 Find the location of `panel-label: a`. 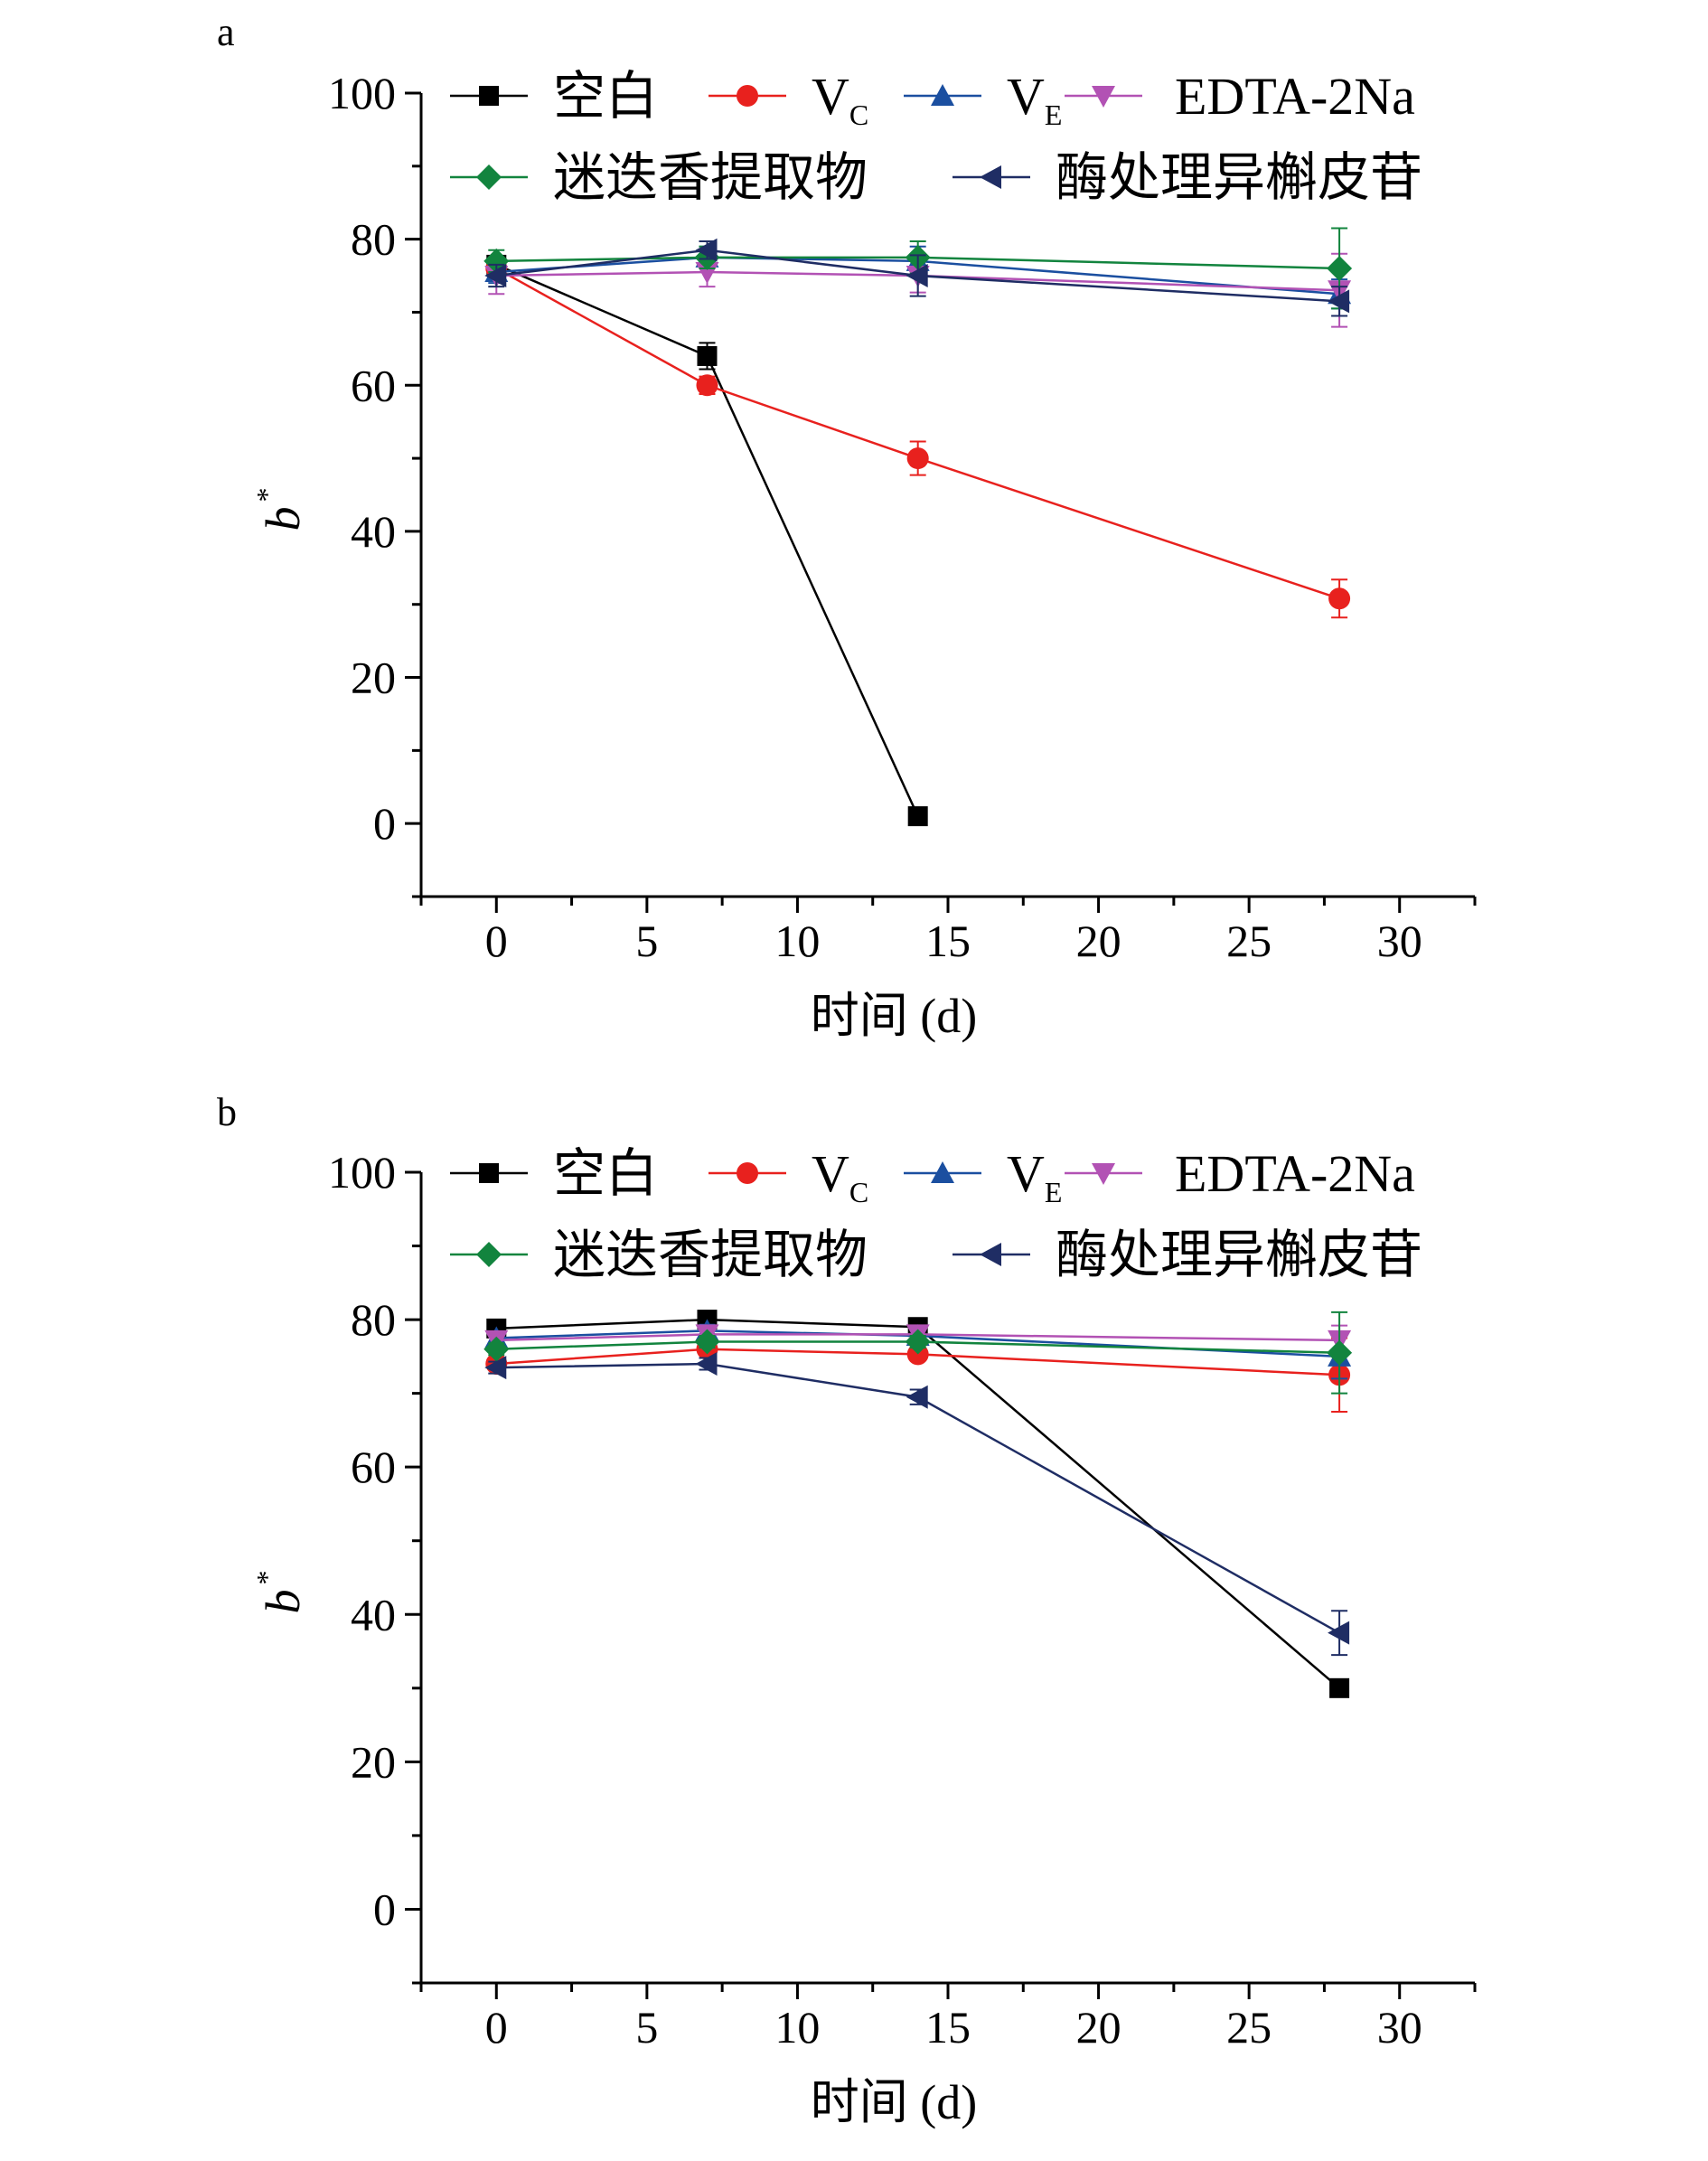

panel-label: a is located at coordinates (226, 32).